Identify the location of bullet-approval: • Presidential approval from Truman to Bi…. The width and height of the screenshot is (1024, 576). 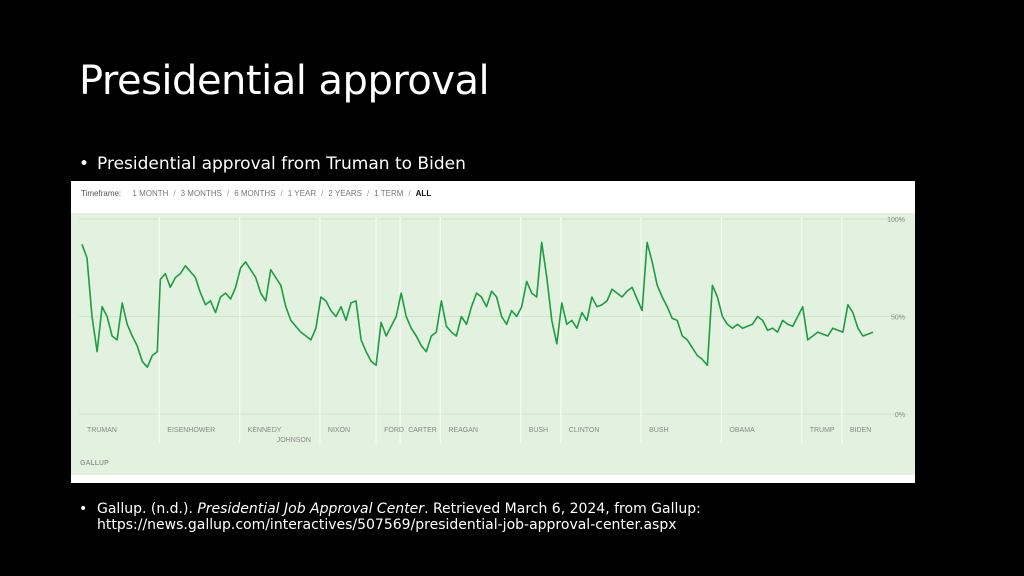
(272, 164).